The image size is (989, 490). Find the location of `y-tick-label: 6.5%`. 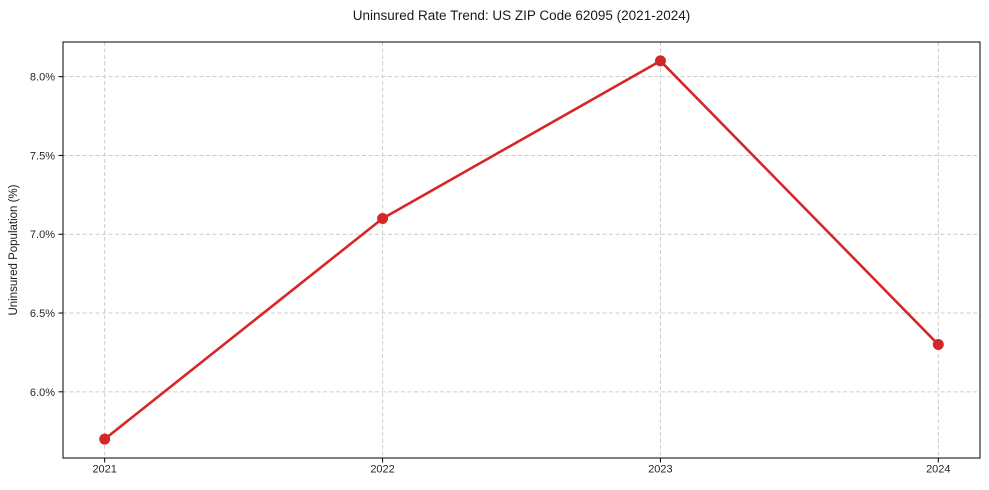

y-tick-label: 6.5% is located at coordinates (42, 314).